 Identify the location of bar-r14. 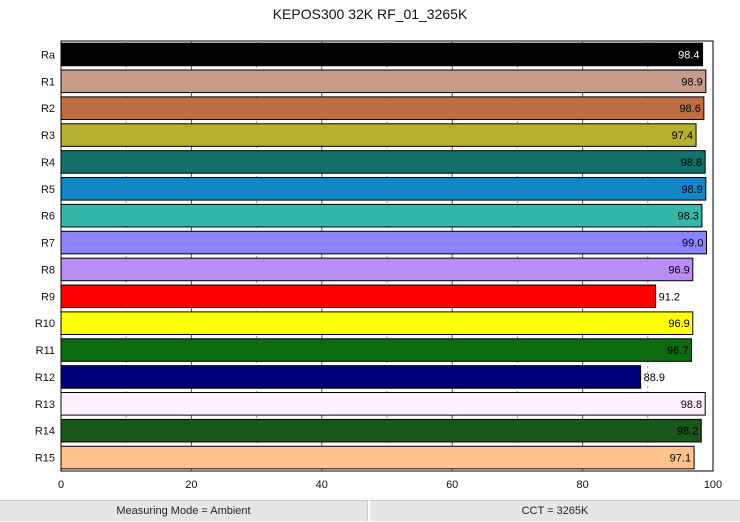
(381, 430).